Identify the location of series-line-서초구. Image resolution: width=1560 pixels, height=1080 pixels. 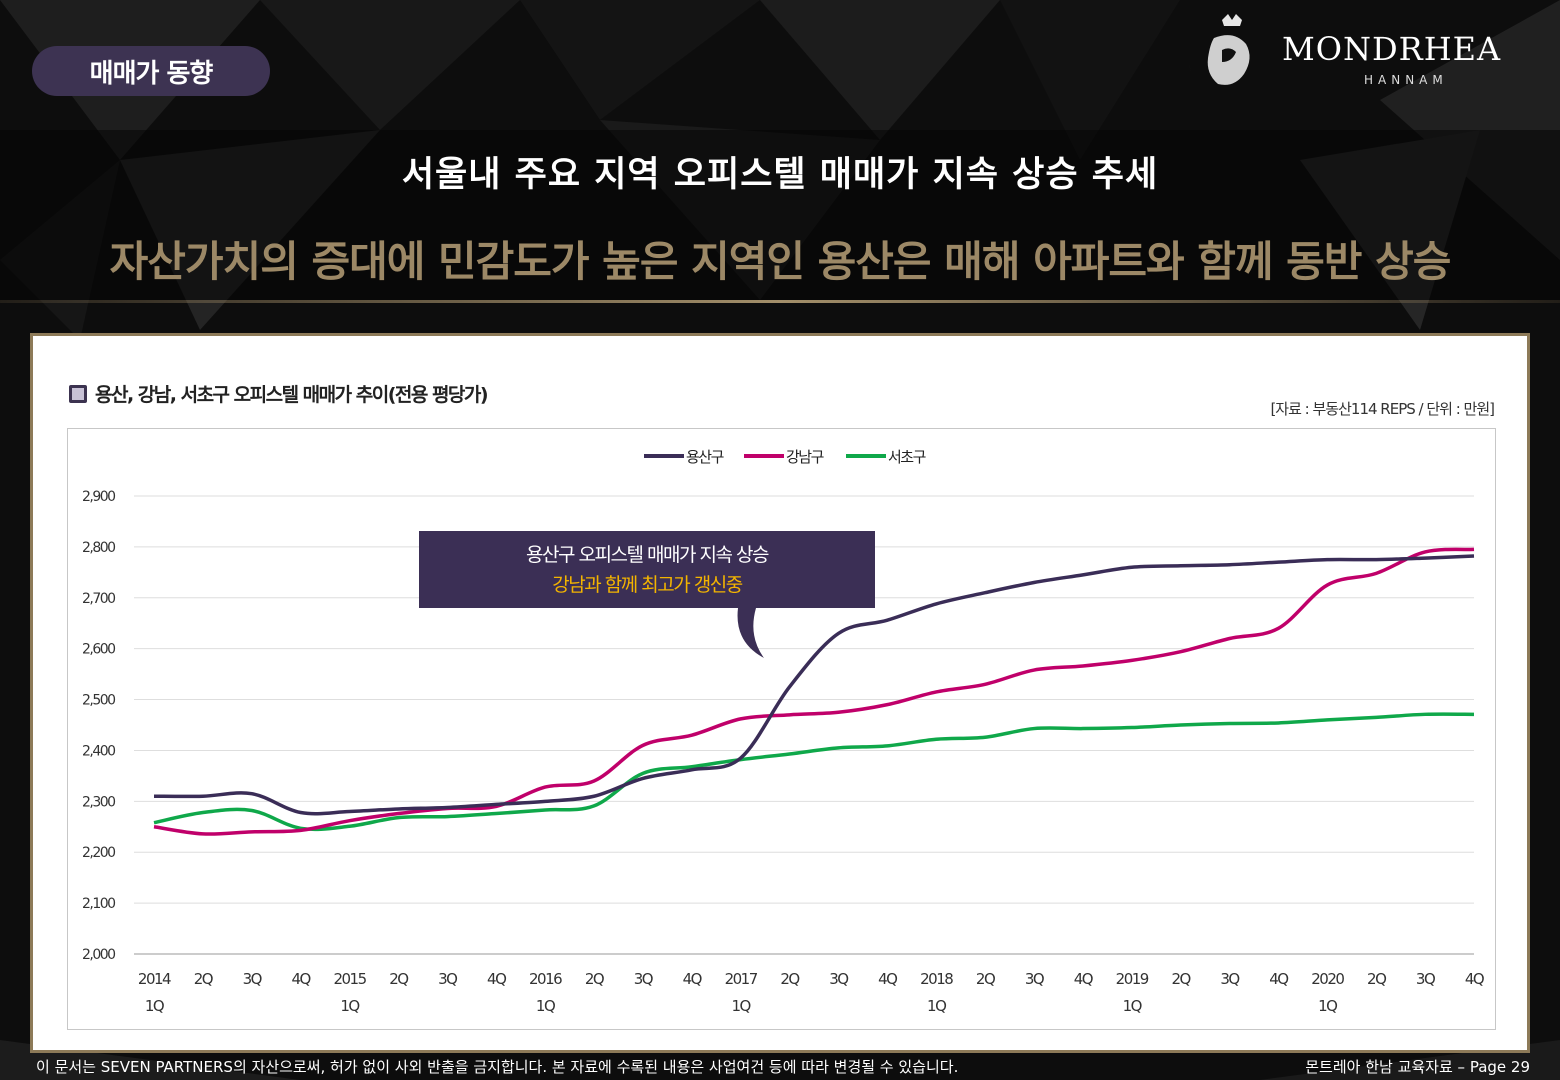
(814, 772).